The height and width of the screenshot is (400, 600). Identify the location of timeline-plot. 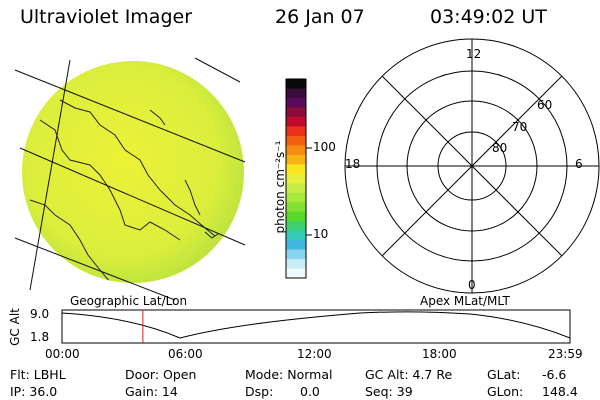
(316, 326).